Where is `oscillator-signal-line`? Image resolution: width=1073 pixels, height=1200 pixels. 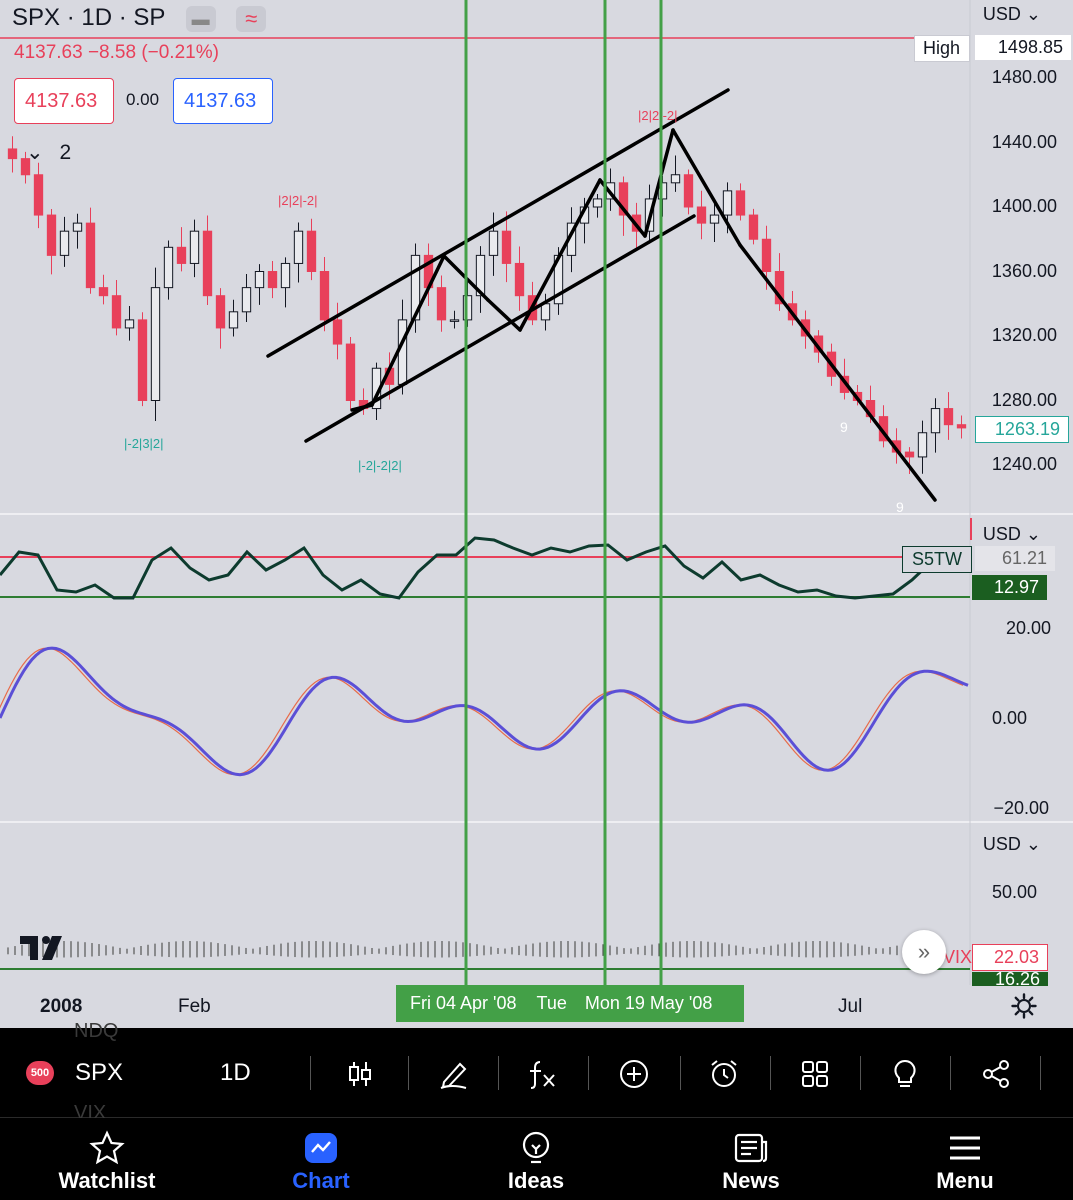 oscillator-signal-line is located at coordinates (482, 711).